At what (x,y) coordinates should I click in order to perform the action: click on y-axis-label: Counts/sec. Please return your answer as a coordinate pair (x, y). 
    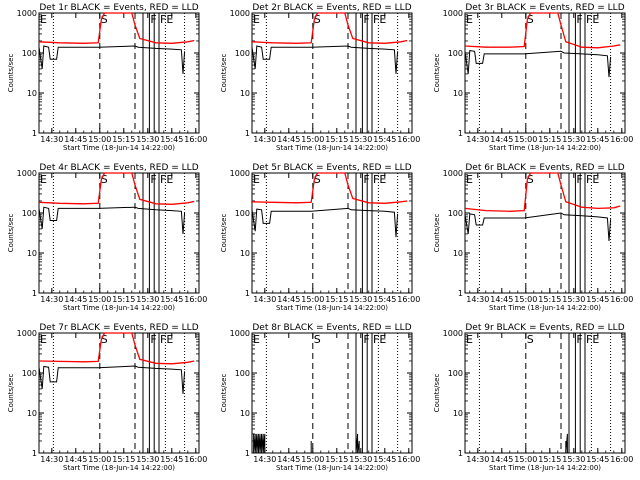
    Looking at the image, I should click on (224, 73).